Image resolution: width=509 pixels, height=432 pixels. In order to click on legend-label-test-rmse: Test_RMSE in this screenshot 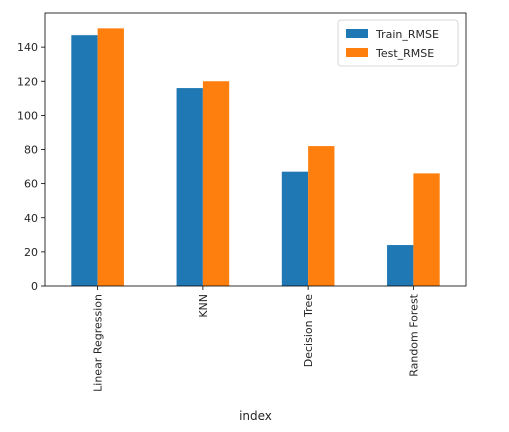, I will do `click(404, 53)`.